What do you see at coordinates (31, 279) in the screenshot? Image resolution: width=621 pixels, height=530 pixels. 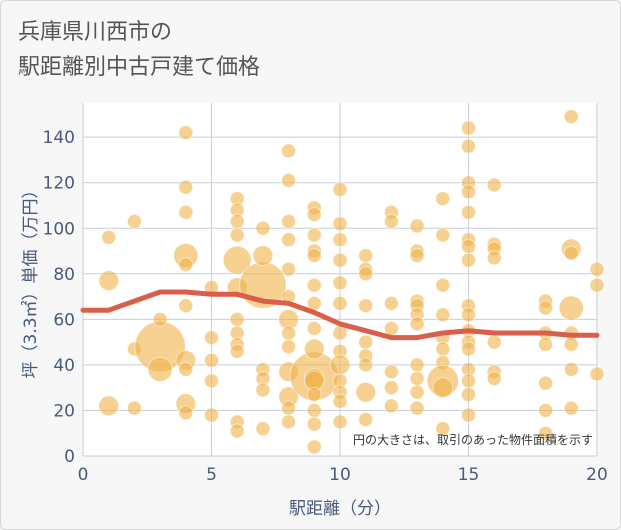 I see `y-axis-title: 坪（3.3㎡）単価（万円）` at bounding box center [31, 279].